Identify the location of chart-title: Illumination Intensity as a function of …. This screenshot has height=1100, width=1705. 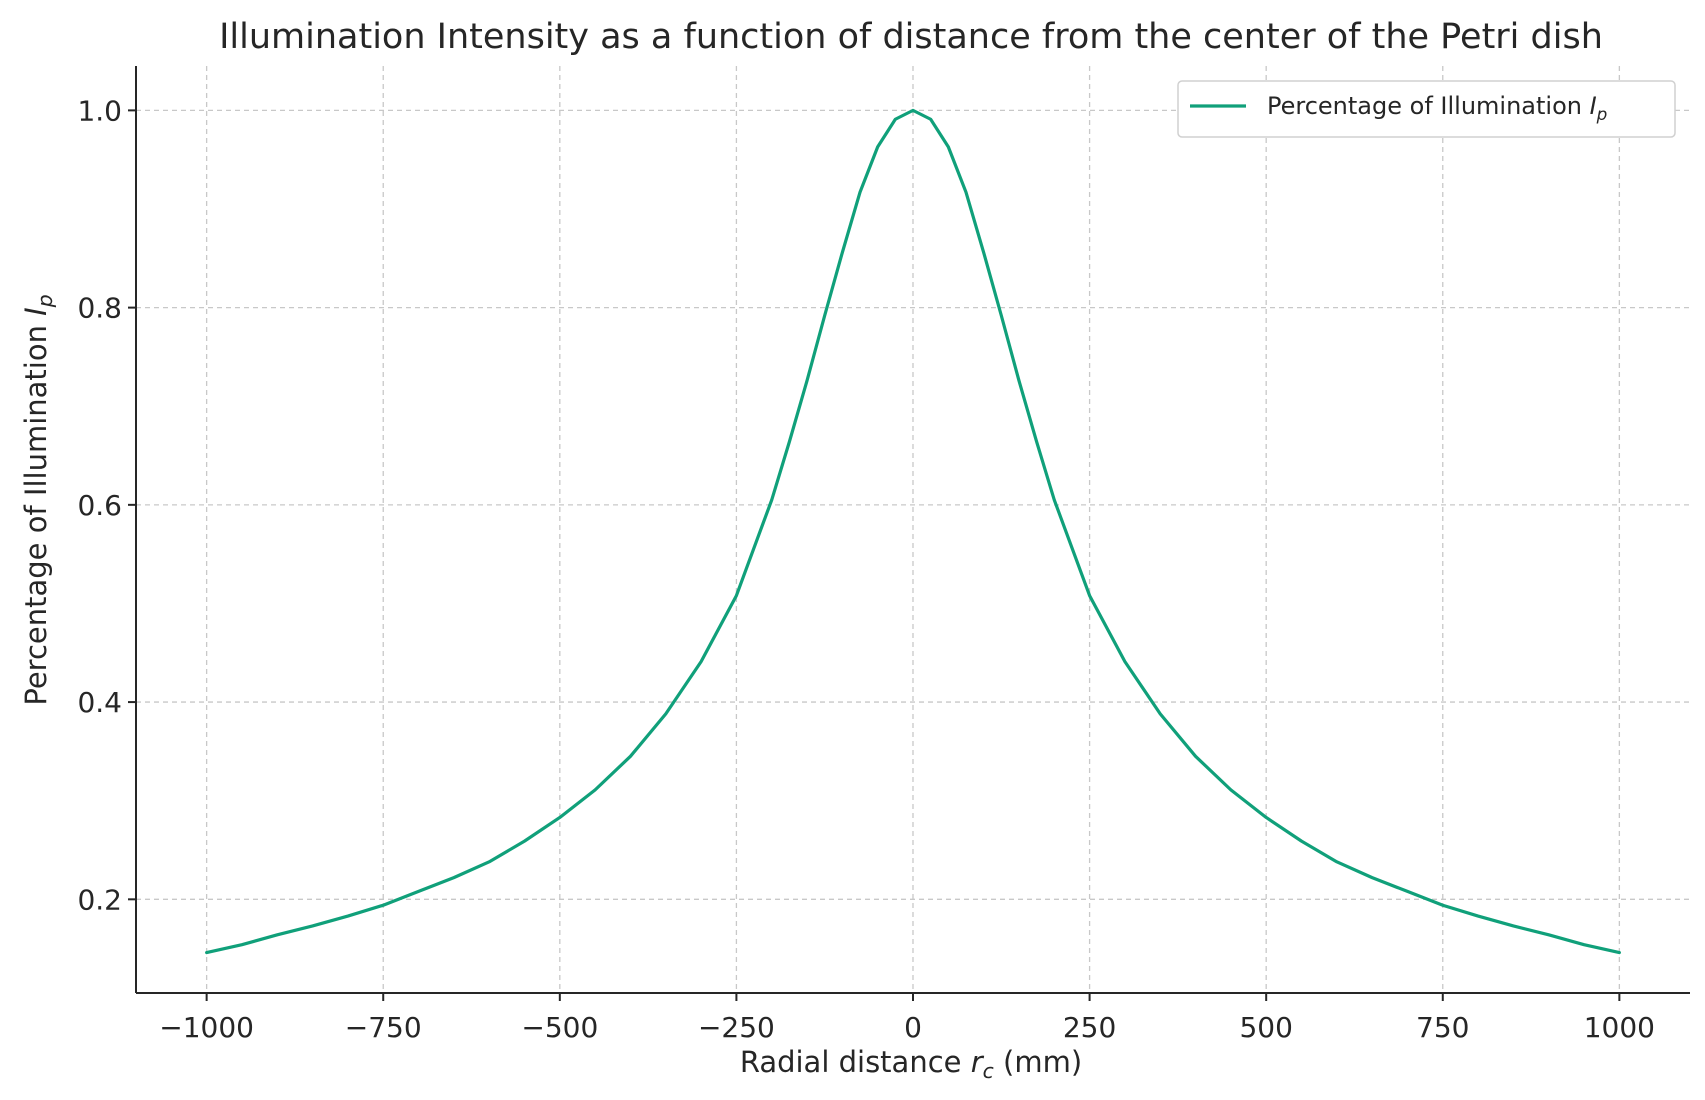
(911, 37).